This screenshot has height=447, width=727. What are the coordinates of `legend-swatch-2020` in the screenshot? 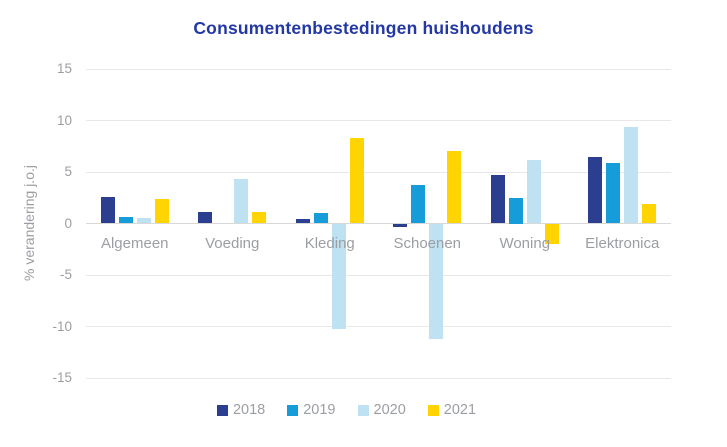 It's located at (363, 410).